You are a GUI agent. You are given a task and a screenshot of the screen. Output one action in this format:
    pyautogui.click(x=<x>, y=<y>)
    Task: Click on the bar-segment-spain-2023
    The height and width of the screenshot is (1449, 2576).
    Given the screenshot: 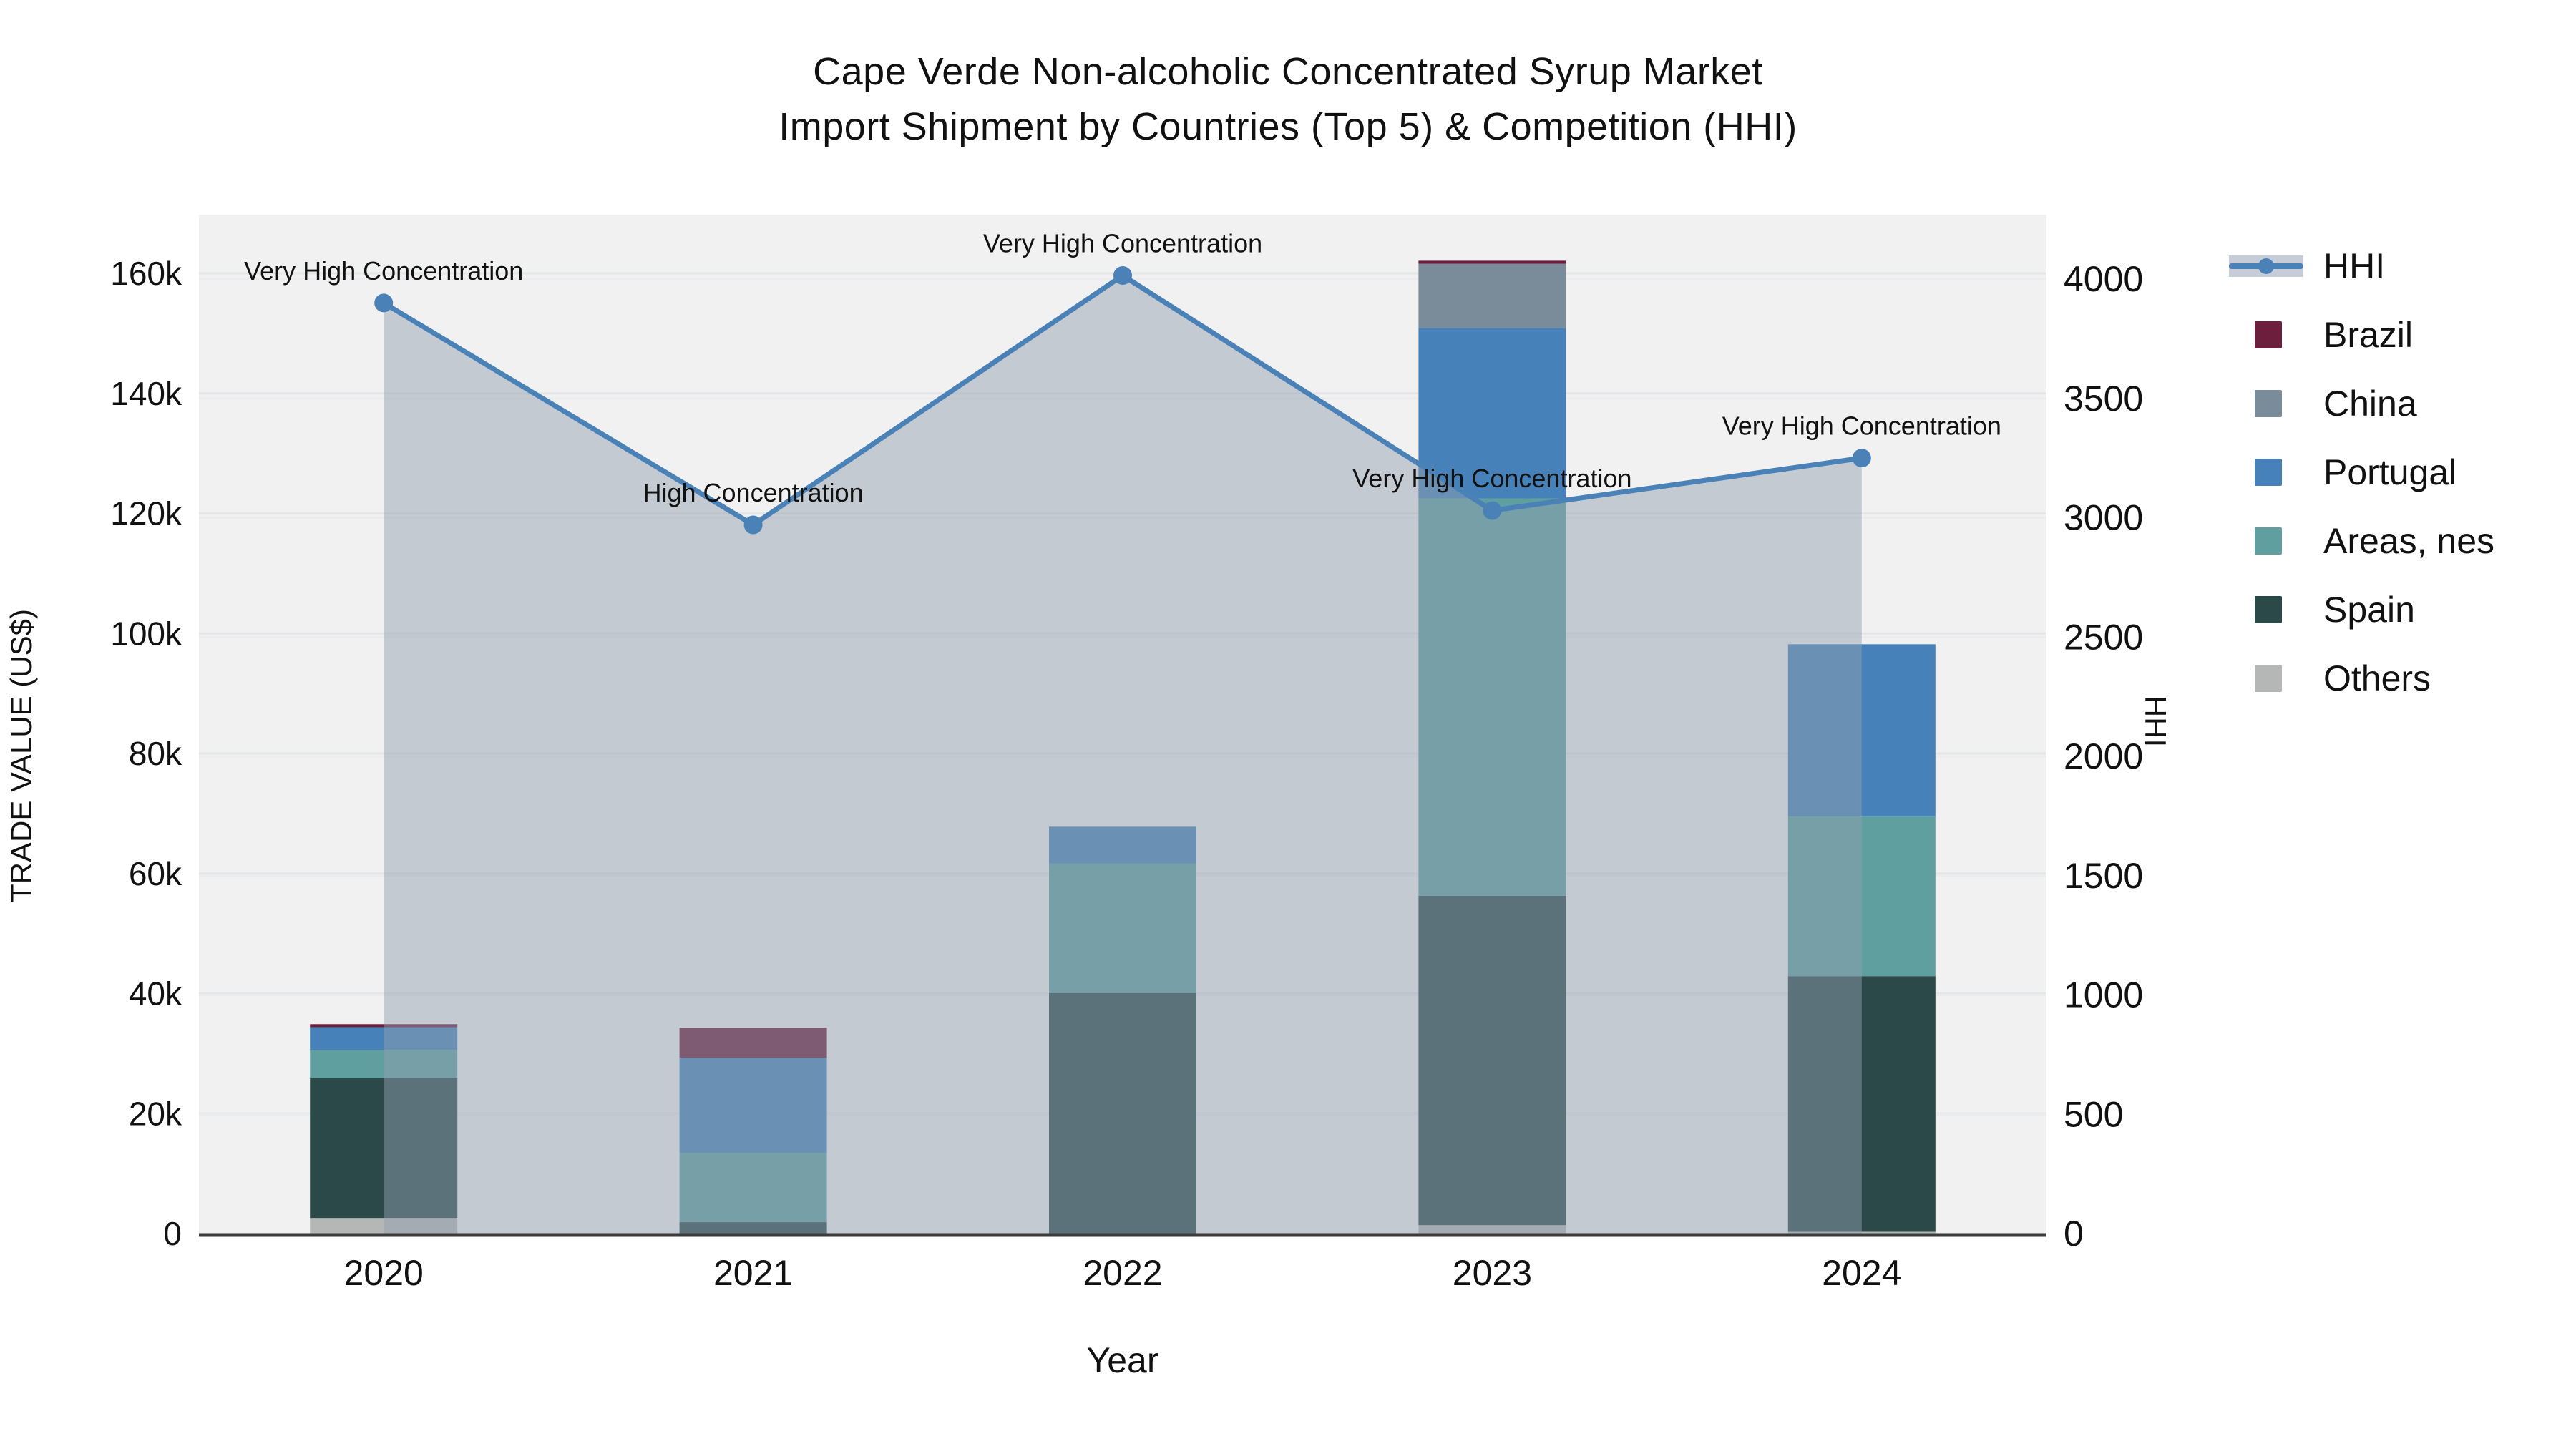 What is the action you would take?
    pyautogui.click(x=1492, y=1060)
    